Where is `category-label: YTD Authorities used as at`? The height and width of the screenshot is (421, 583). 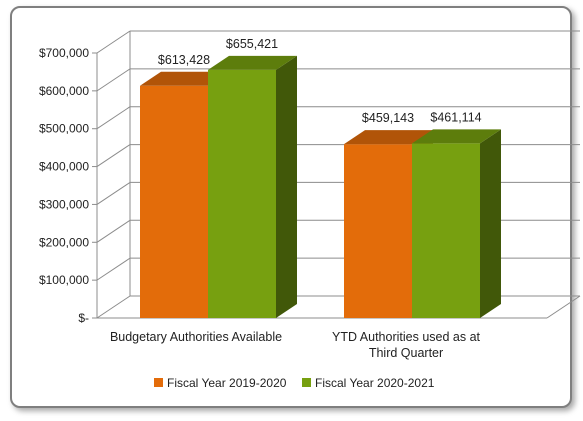 category-label: YTD Authorities used as at is located at coordinates (406, 337).